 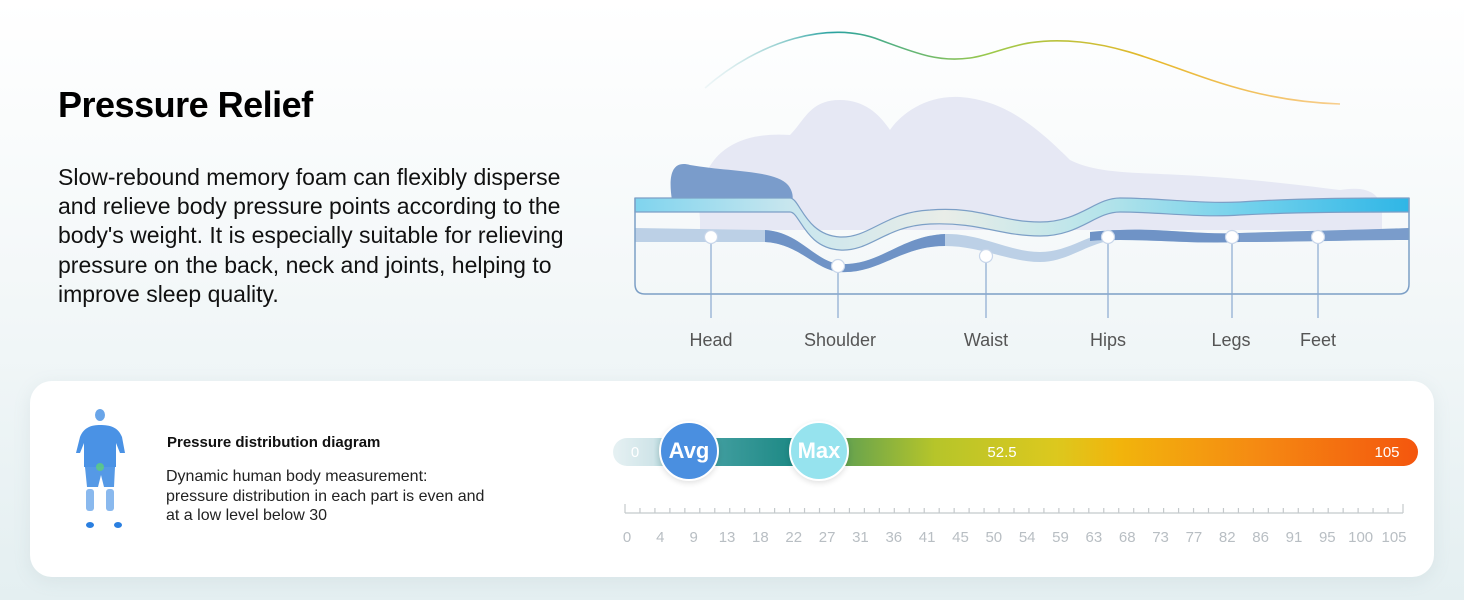 What do you see at coordinates (894, 537) in the screenshot?
I see `scale-tick-label: 36` at bounding box center [894, 537].